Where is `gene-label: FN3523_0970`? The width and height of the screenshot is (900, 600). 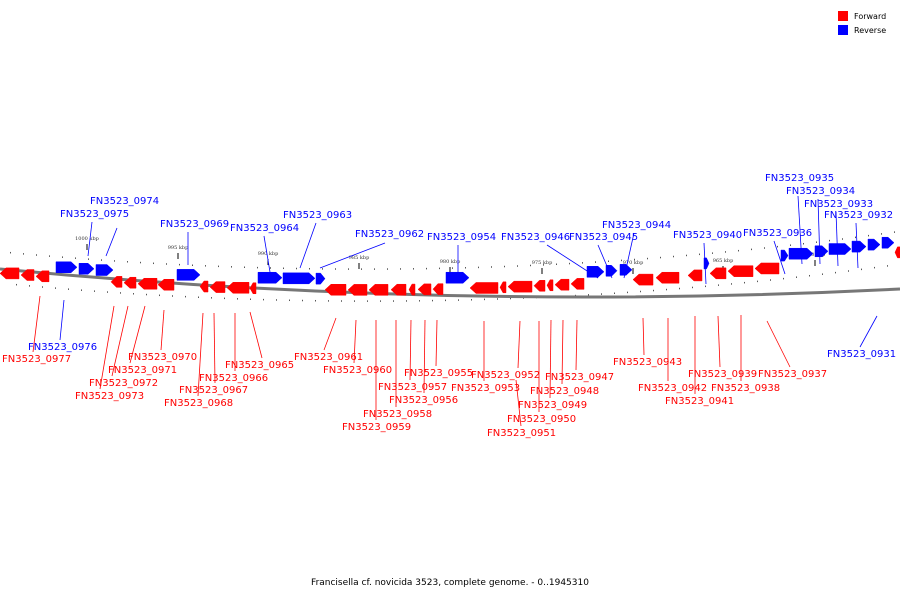 gene-label: FN3523_0970 is located at coordinates (162, 357).